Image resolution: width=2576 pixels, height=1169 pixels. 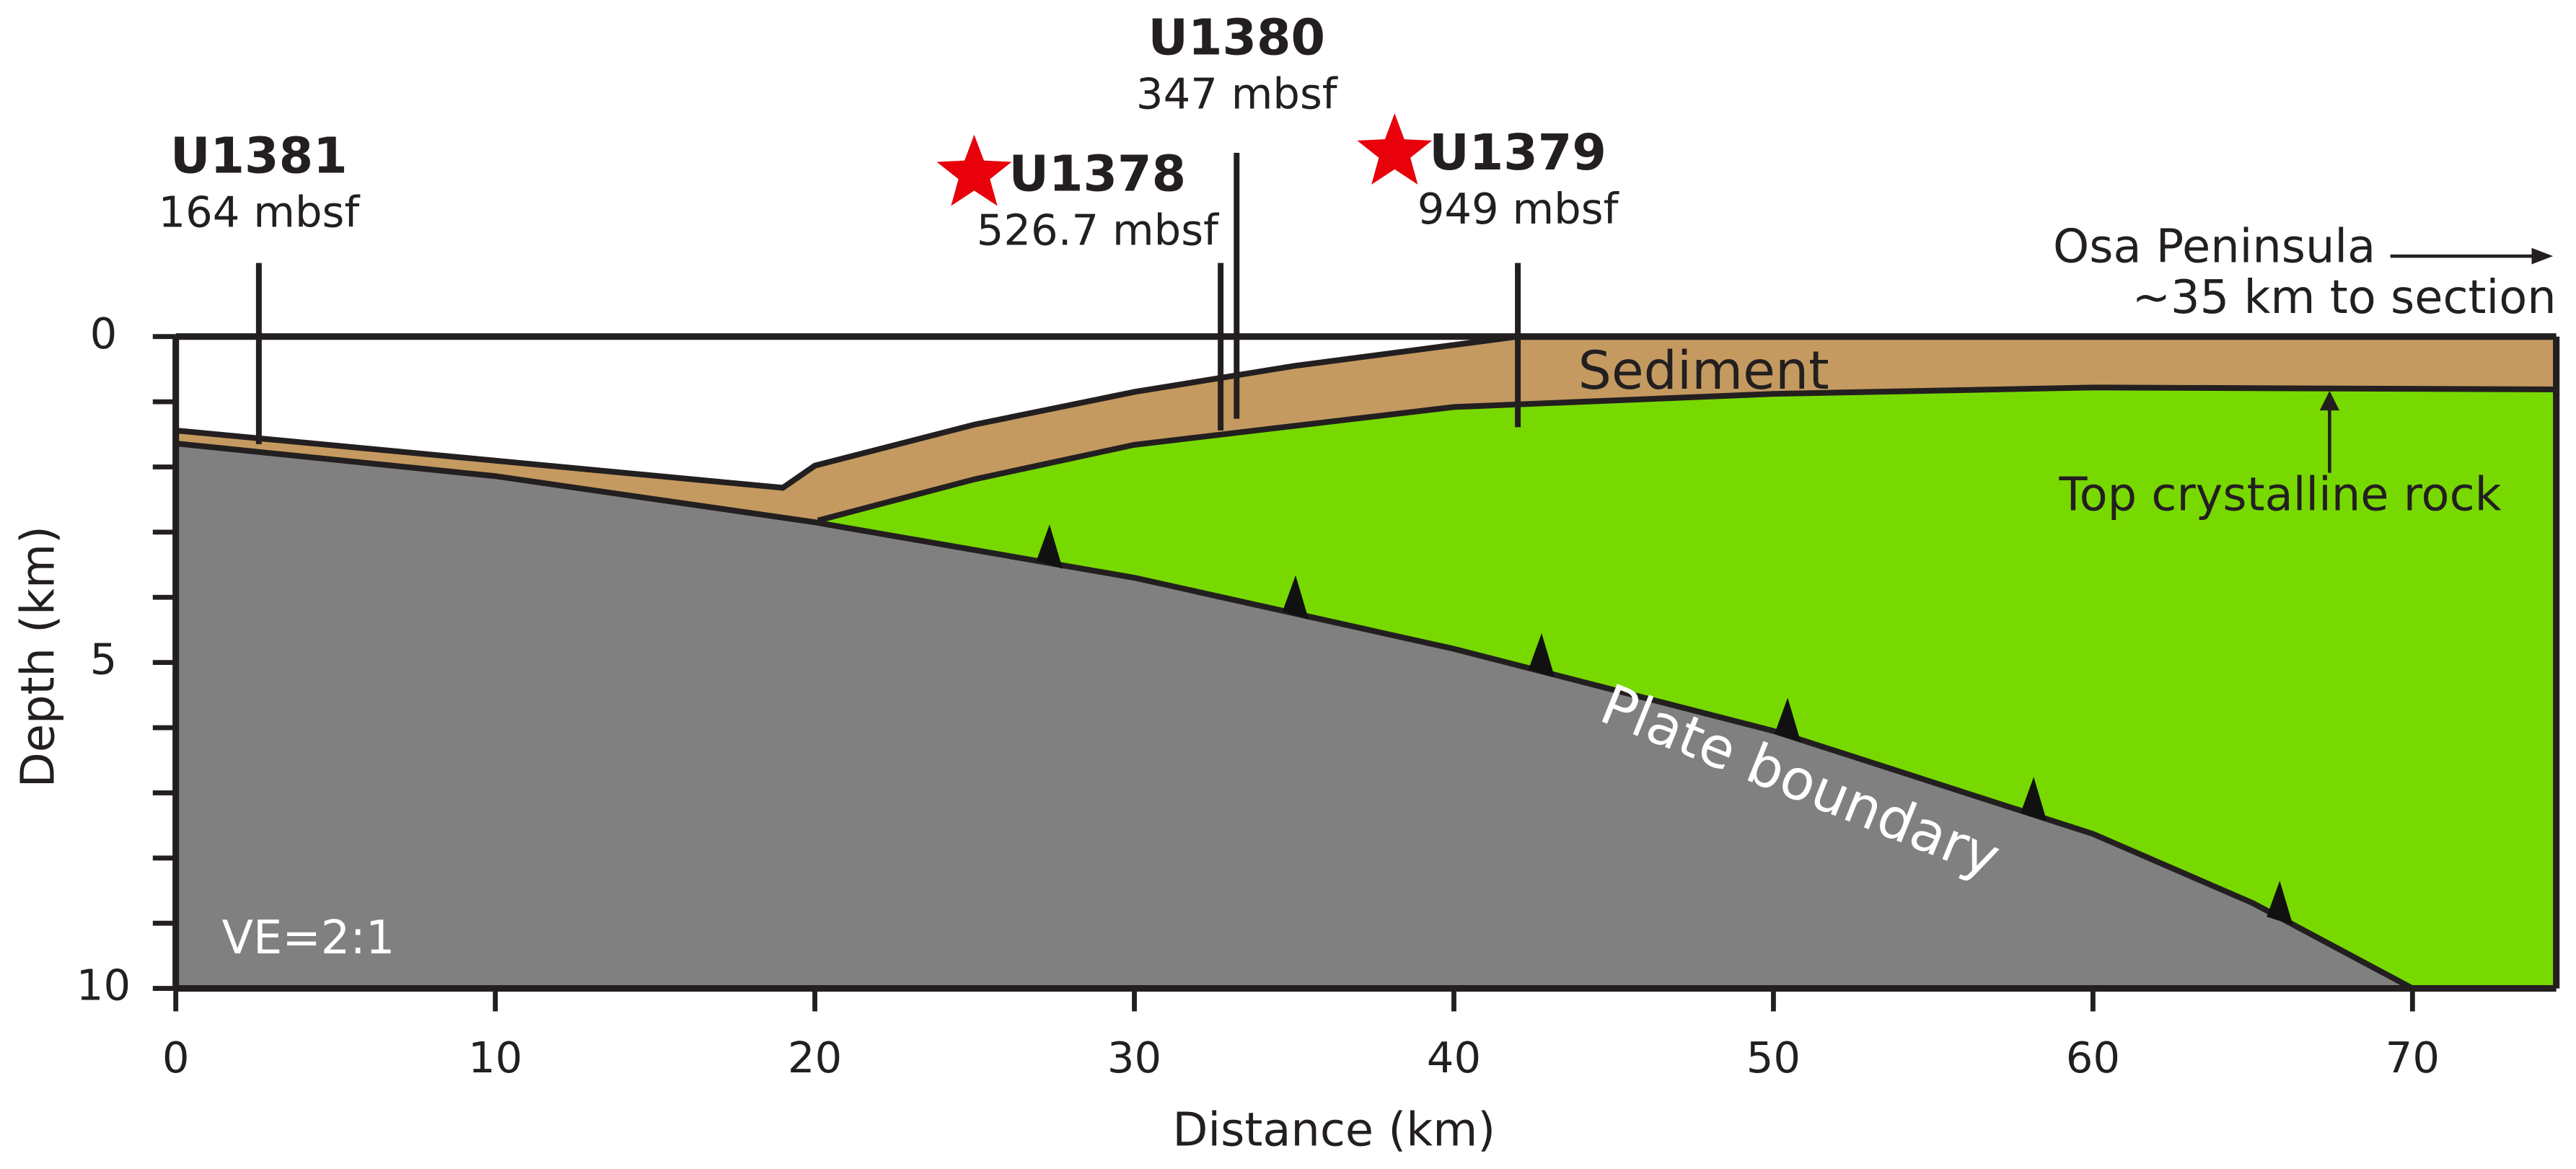 I want to click on site-name: U1381, so click(x=259, y=156).